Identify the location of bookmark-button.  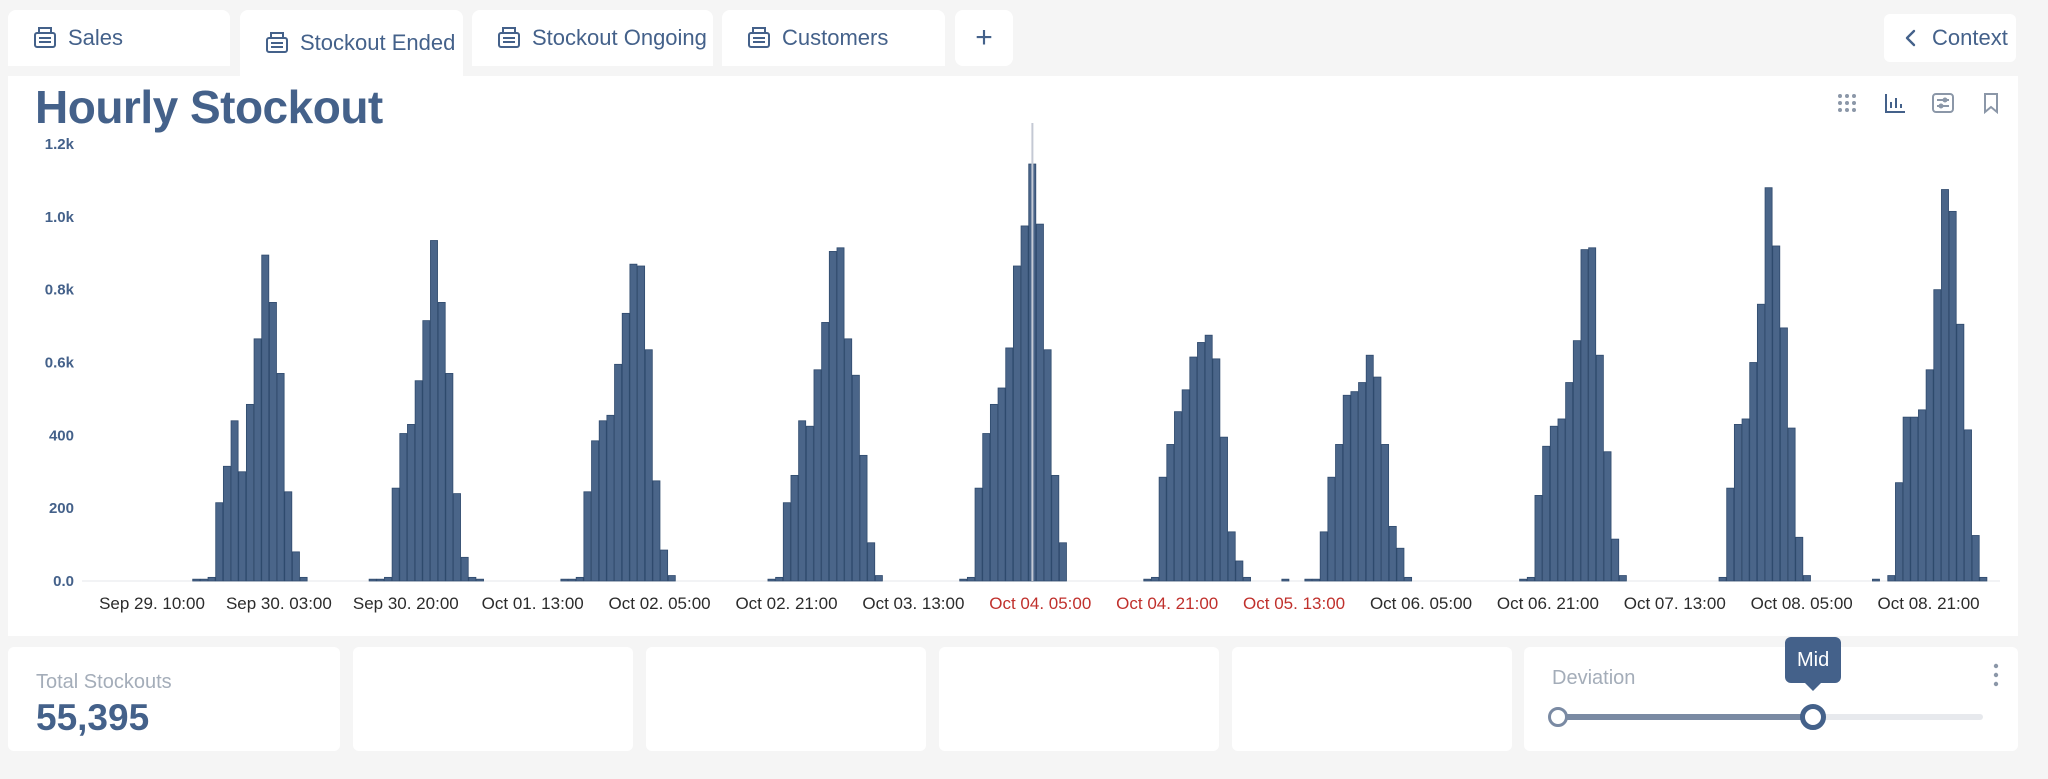
(1991, 103).